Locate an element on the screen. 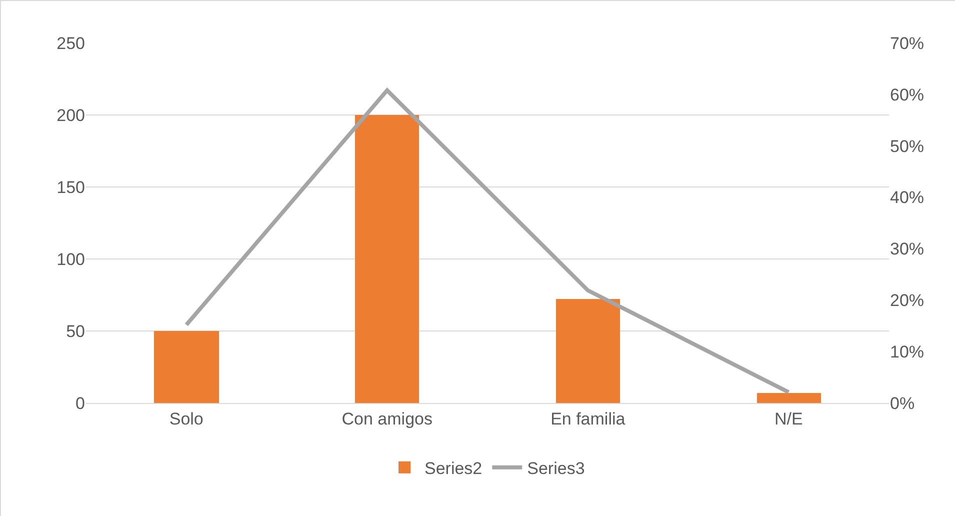  x-tick-label: N/E is located at coordinates (788, 418).